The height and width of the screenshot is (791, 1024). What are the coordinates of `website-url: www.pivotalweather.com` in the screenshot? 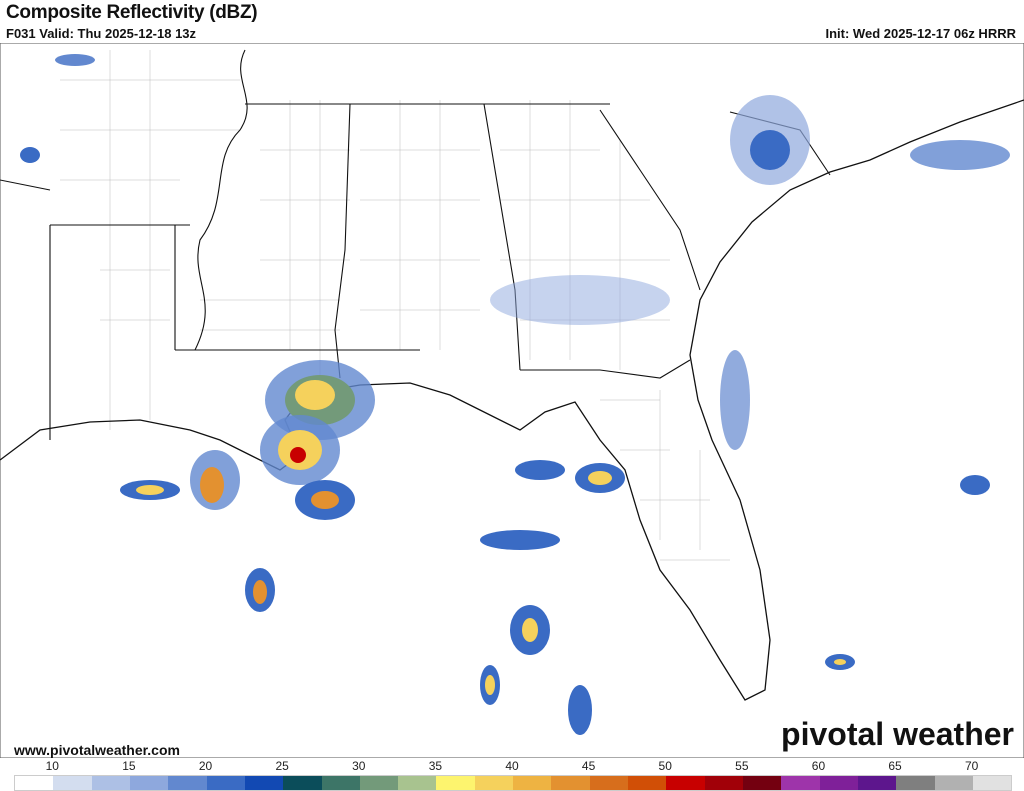 It's located at (97, 750).